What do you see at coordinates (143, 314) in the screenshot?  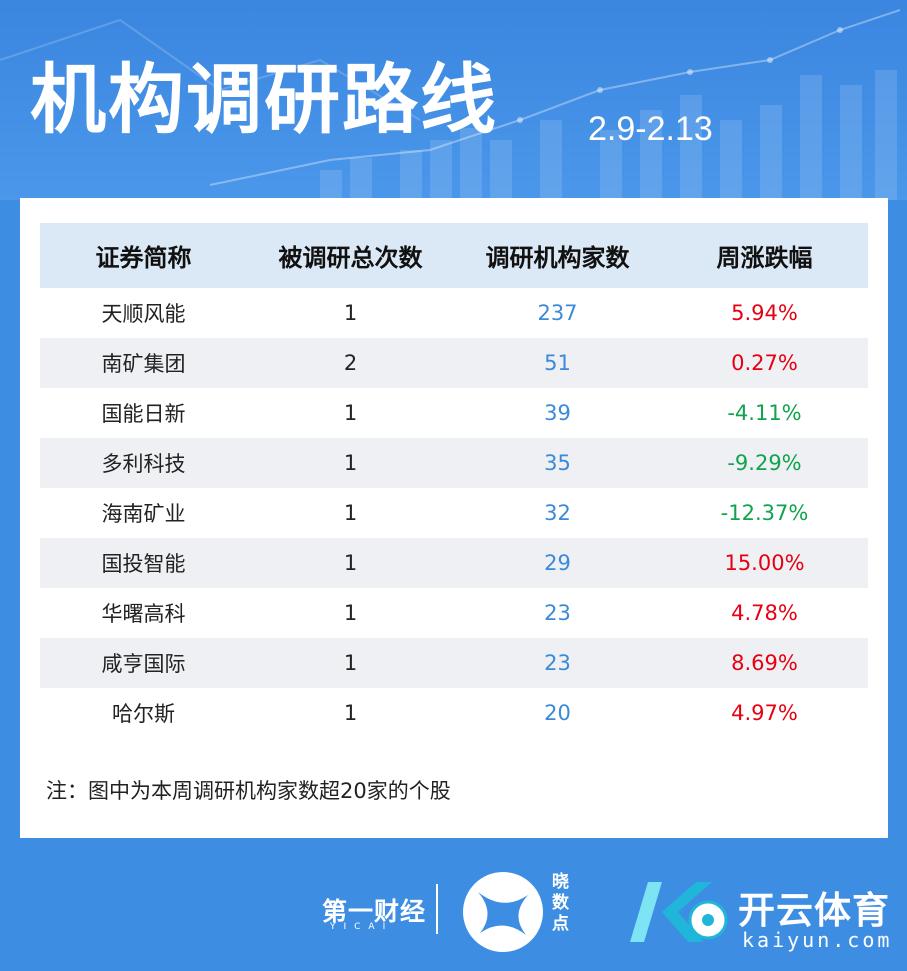 I see `cell-stock-name: 天顺风能` at bounding box center [143, 314].